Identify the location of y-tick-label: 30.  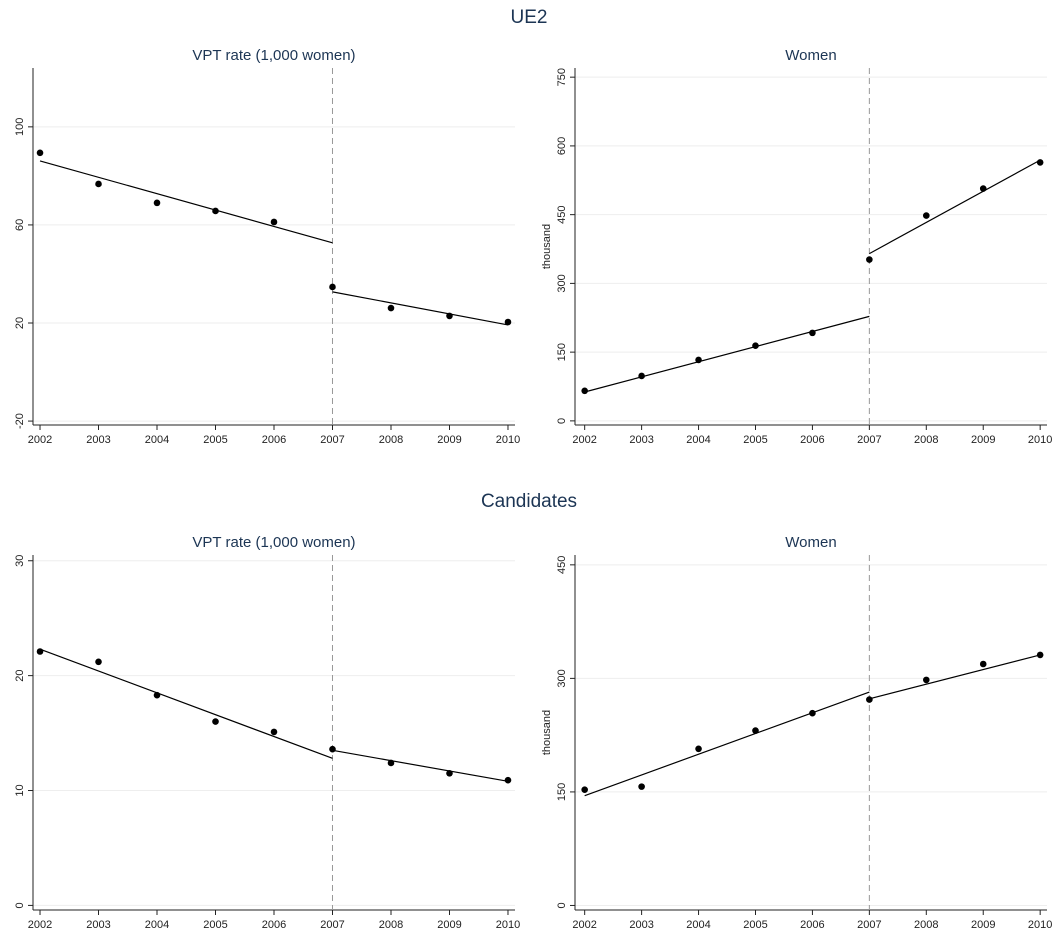
(20, 561).